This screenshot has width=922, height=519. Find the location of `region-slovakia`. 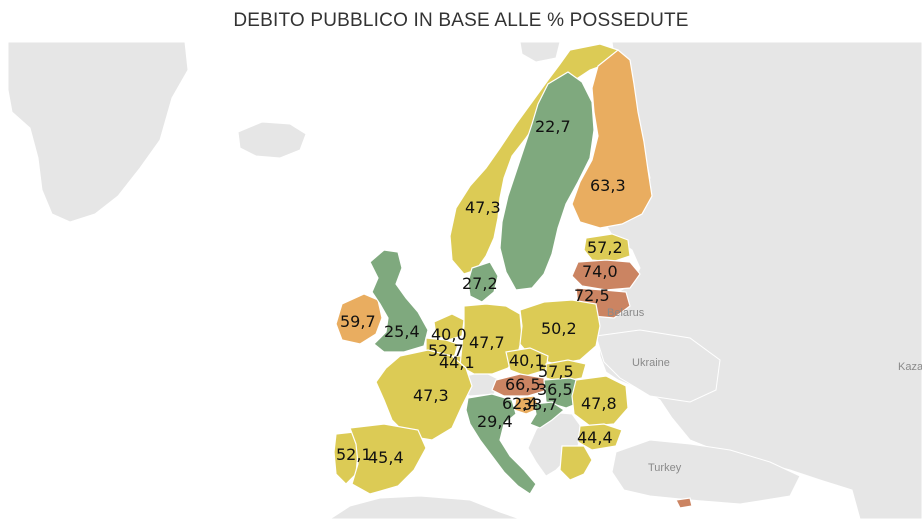

region-slovakia is located at coordinates (566, 371).